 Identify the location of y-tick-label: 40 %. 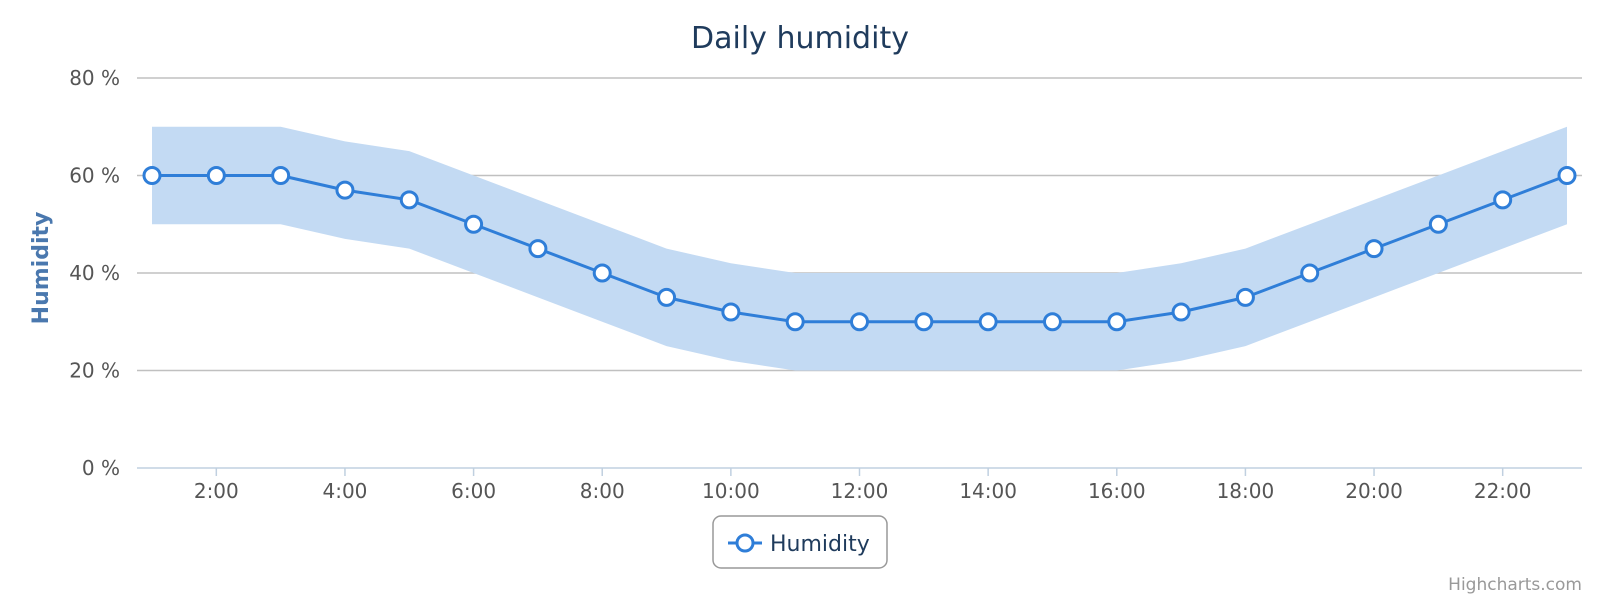
(94, 273).